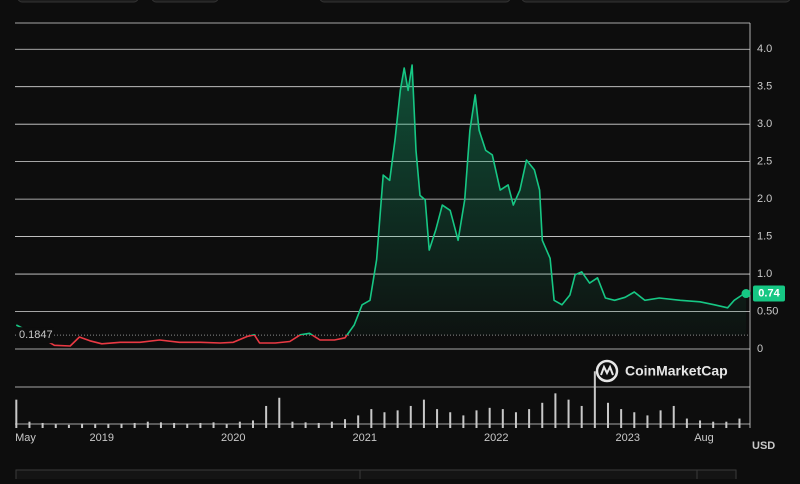 The height and width of the screenshot is (484, 800). I want to click on y-tick-label: 2.0, so click(764, 199).